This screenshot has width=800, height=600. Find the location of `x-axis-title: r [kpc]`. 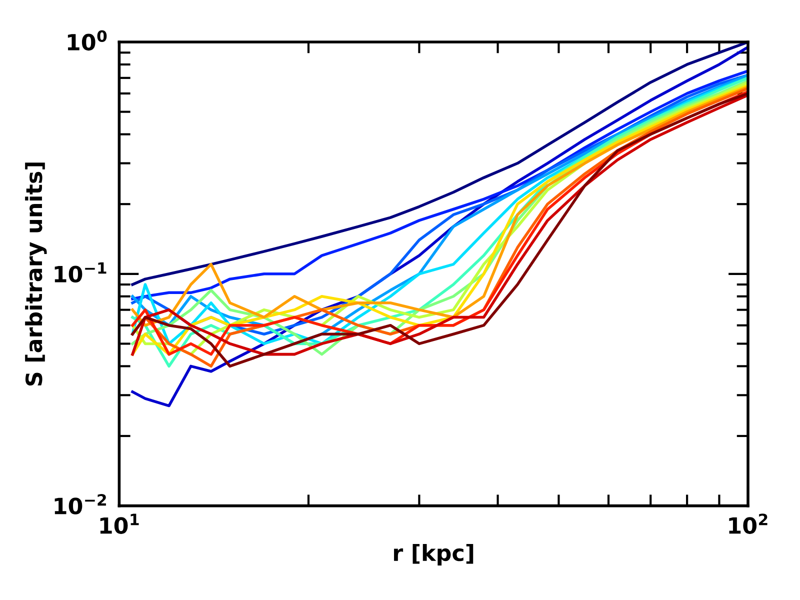

x-axis-title: r [kpc] is located at coordinates (434, 555).